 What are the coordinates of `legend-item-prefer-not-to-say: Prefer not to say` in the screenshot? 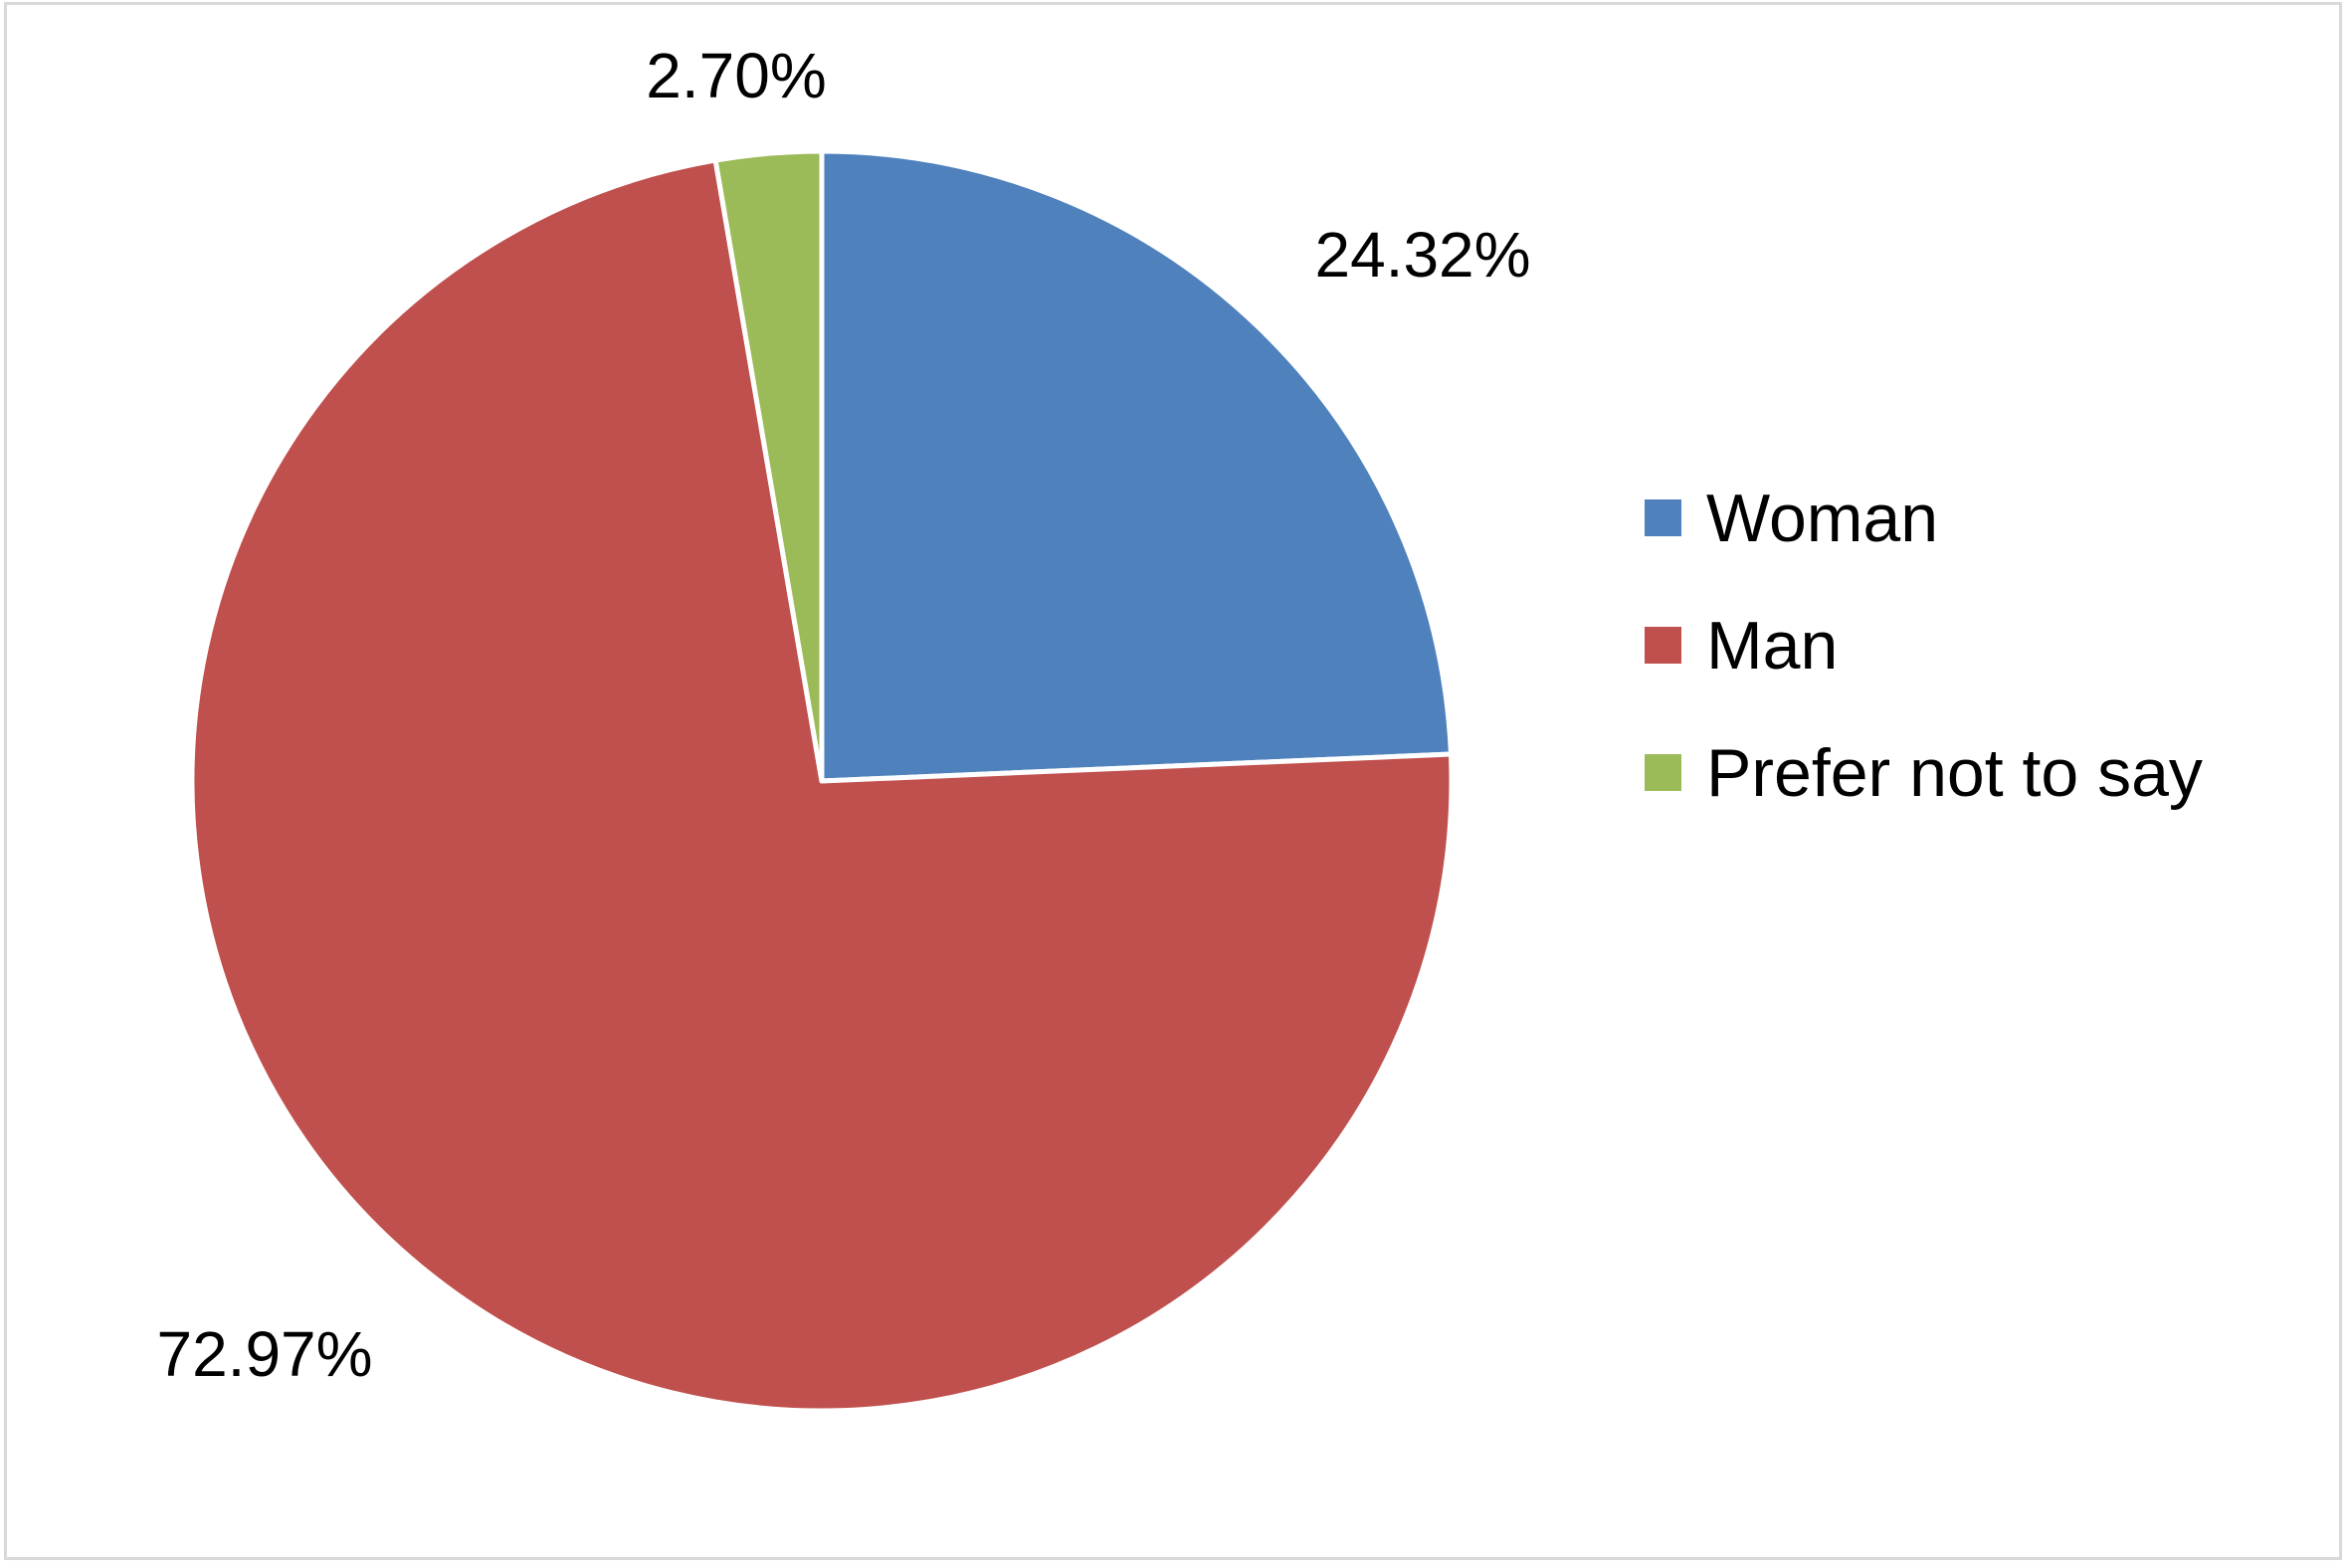 It's located at (1924, 773).